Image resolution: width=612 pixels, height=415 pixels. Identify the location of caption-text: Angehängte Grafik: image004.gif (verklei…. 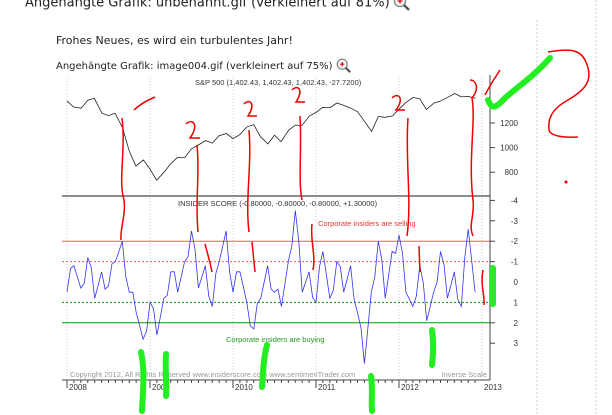
(194, 66).